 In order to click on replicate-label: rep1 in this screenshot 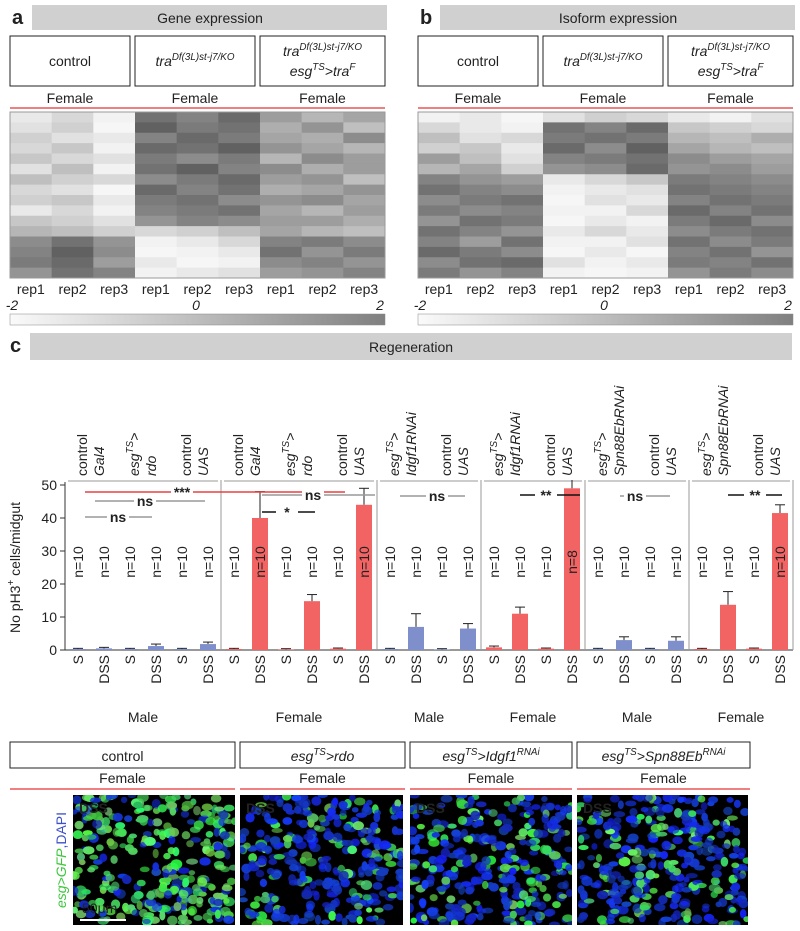, I will do `click(281, 289)`.